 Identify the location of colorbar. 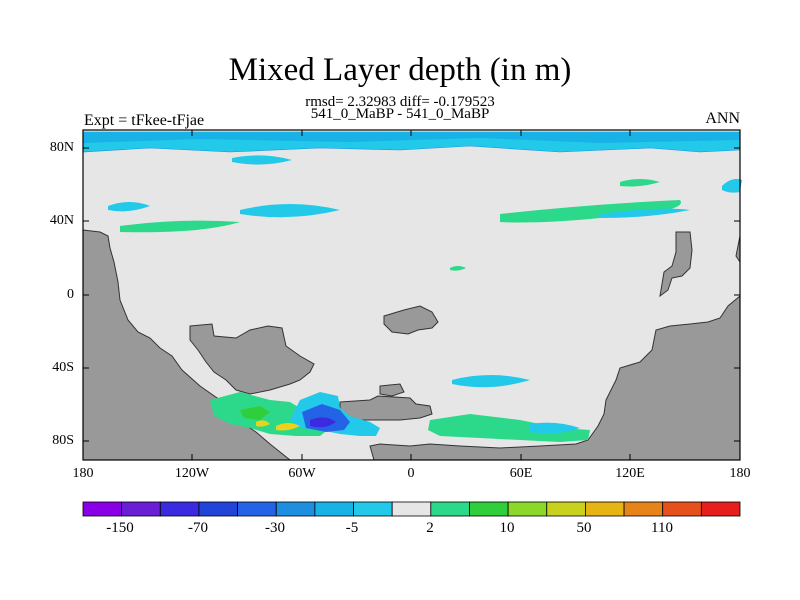
(411, 509).